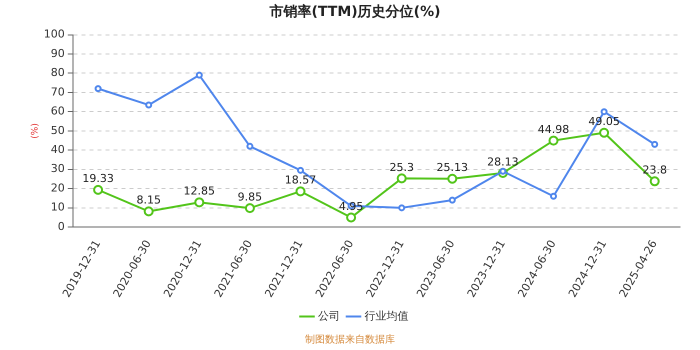  I want to click on legend-label: 公司, so click(329, 315).